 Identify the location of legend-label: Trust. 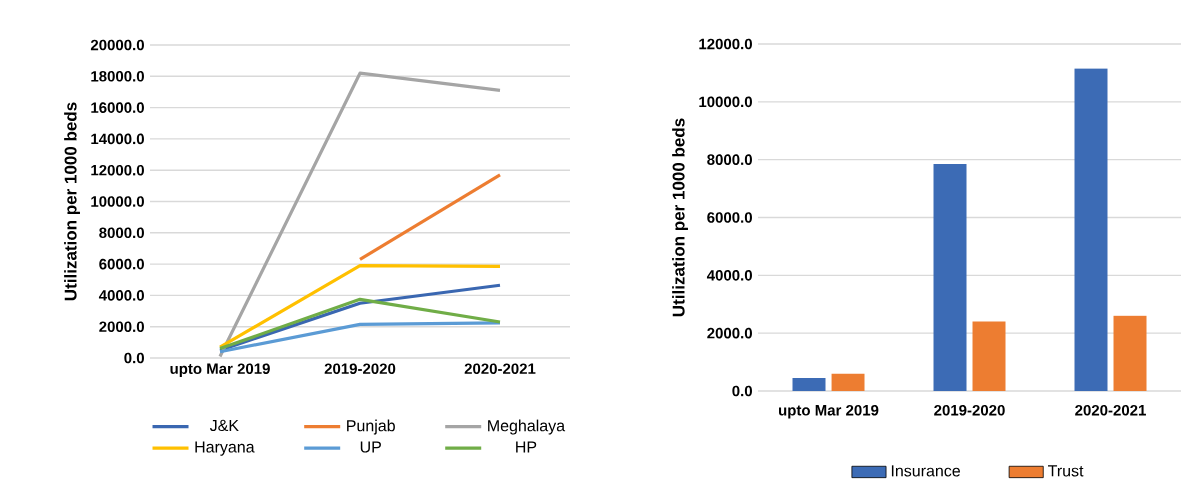
(1066, 471).